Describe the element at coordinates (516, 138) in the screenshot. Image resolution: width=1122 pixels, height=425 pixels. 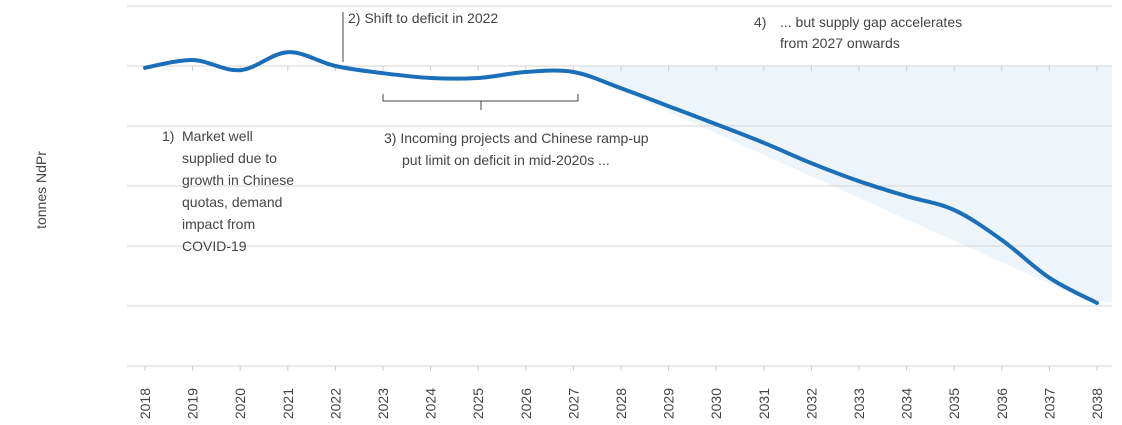
I see `annotation: 3) Incoming projects and Chinese ramp-up` at that location.